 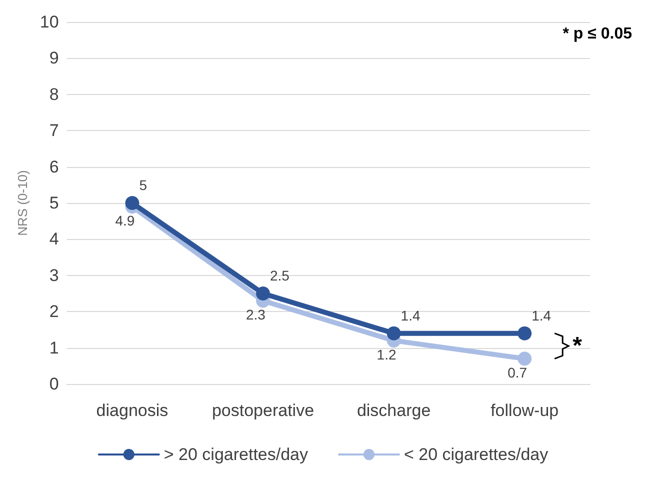 I want to click on data-label: 5, so click(x=143, y=185).